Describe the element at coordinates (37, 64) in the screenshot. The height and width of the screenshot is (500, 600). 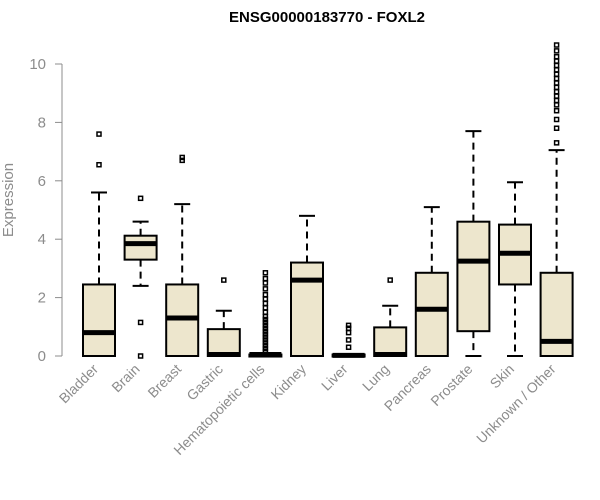
I see `y-tick-label: 10` at that location.